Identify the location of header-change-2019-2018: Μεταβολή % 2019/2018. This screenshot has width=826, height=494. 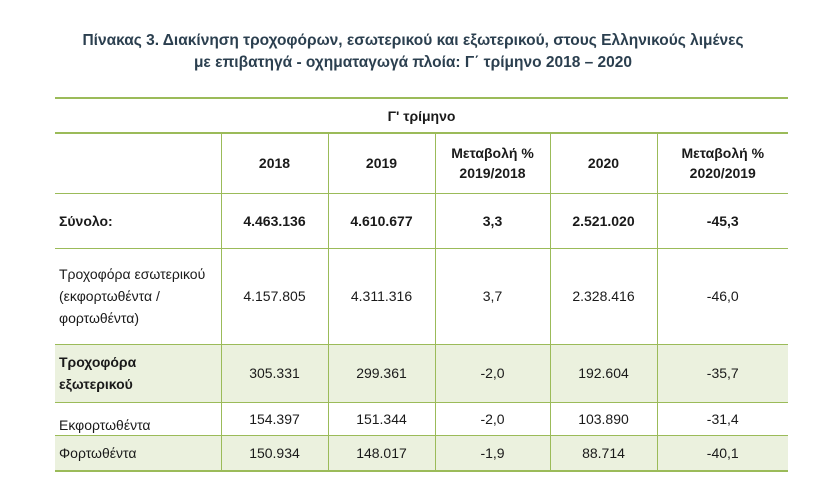
(492, 163).